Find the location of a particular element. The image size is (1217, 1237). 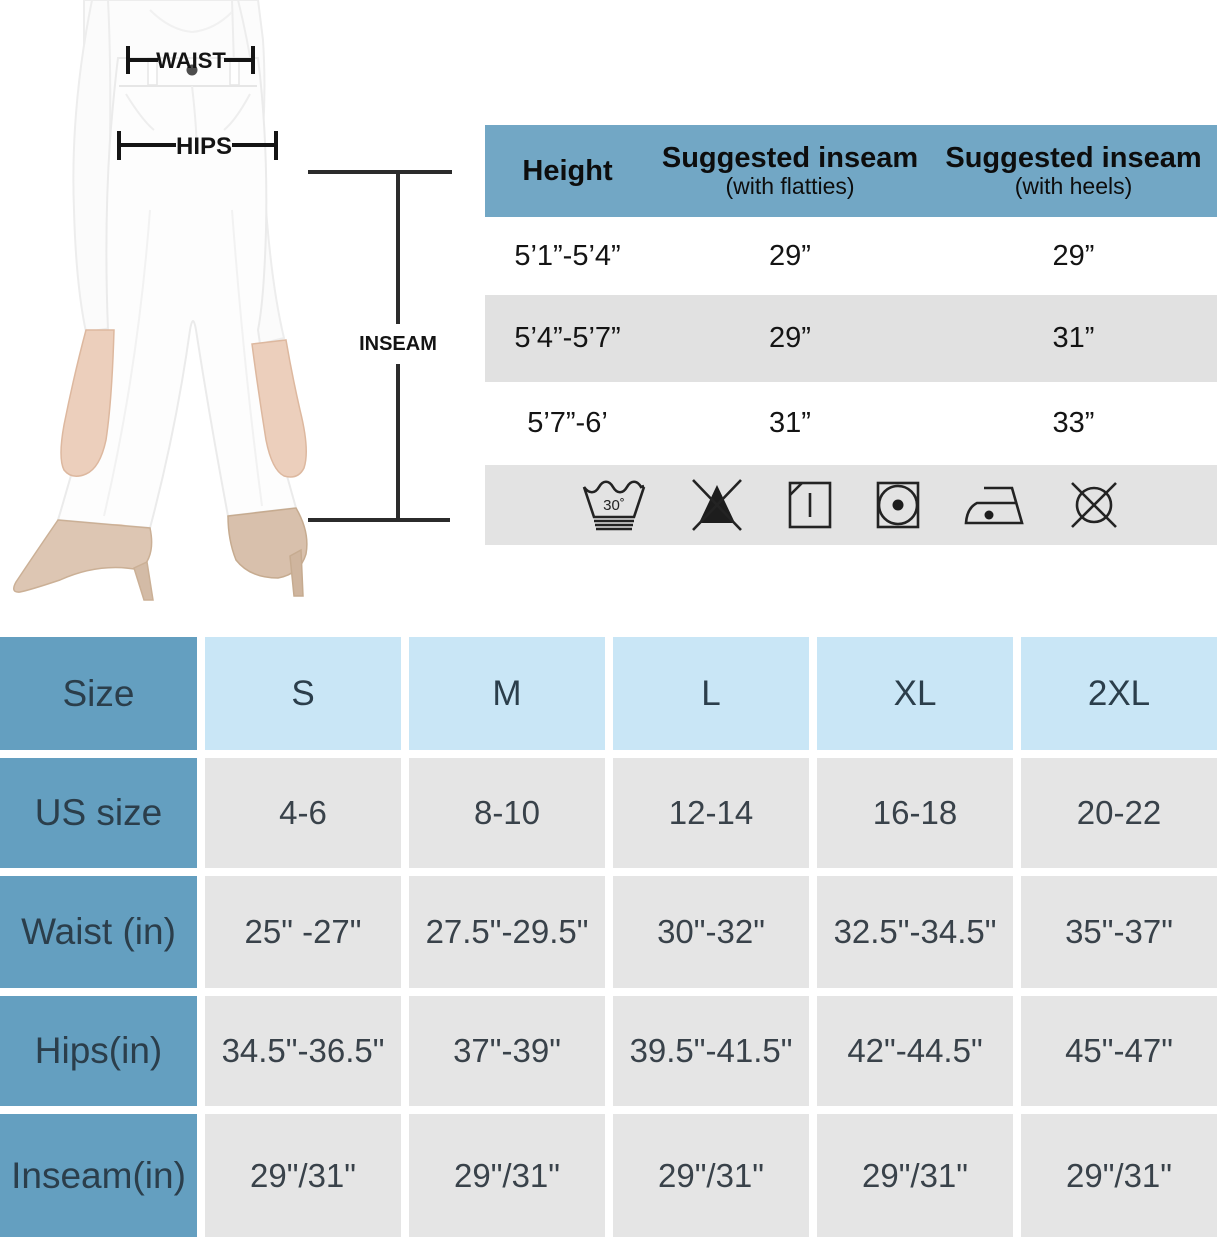

size-column-header-xl: XL is located at coordinates (915, 693).